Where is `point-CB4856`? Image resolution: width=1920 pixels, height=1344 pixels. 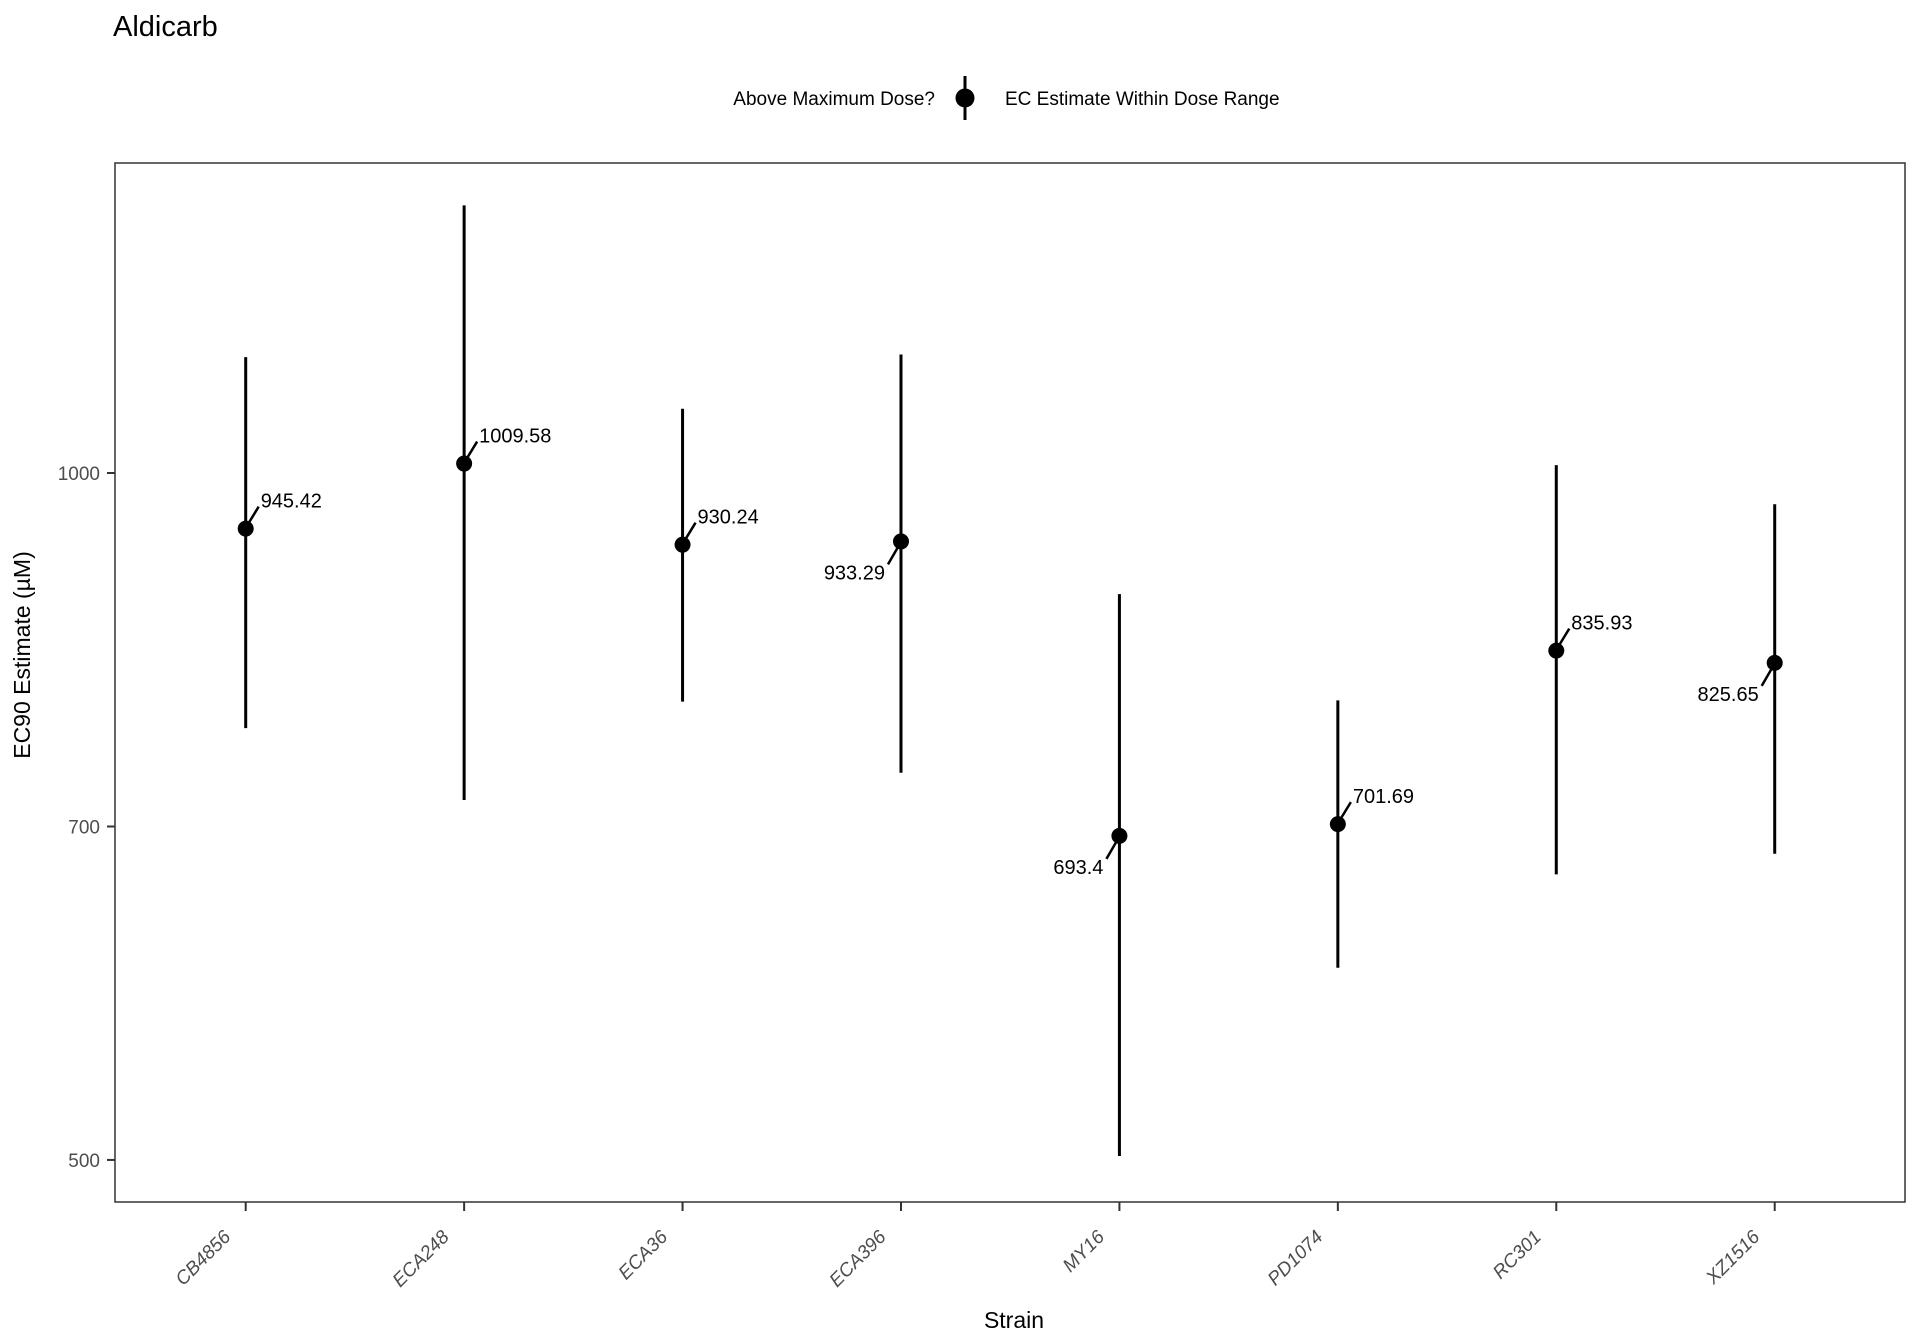
point-CB4856 is located at coordinates (245, 528).